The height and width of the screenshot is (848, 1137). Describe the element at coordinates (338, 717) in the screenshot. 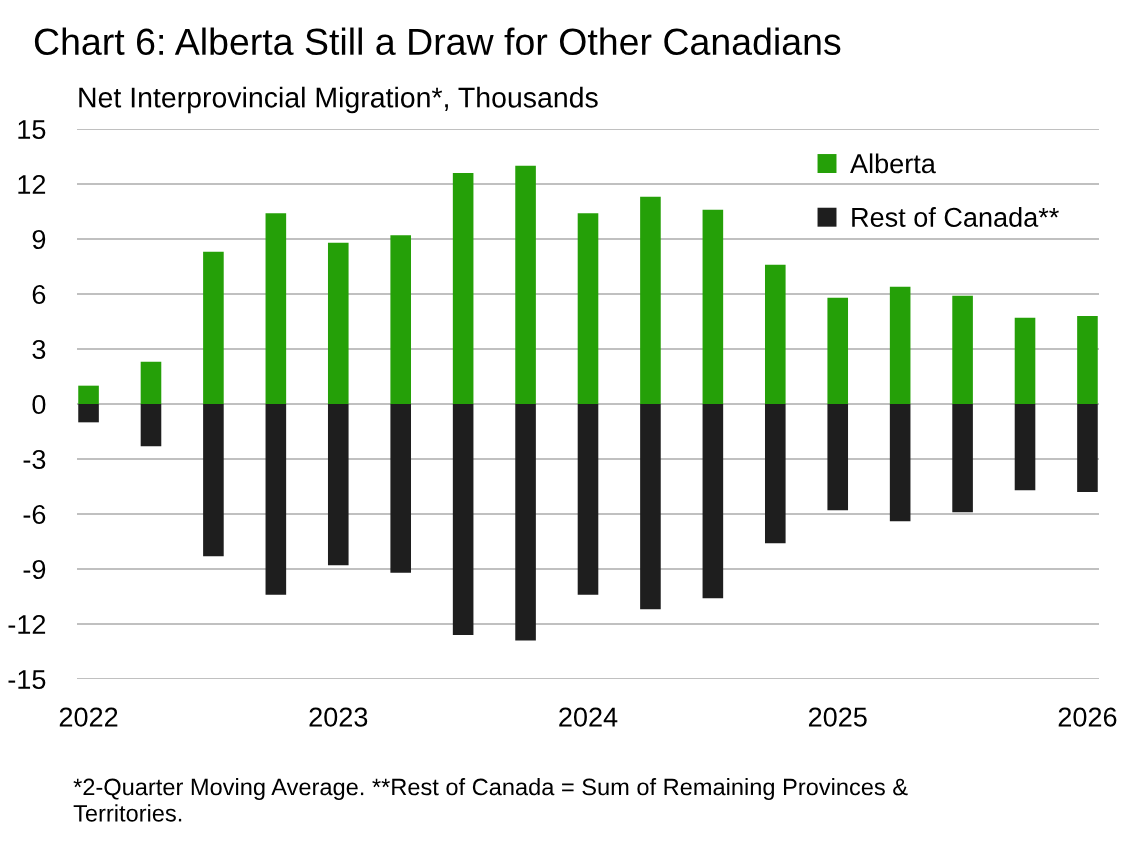

I see `x-tick-label: 2023` at that location.